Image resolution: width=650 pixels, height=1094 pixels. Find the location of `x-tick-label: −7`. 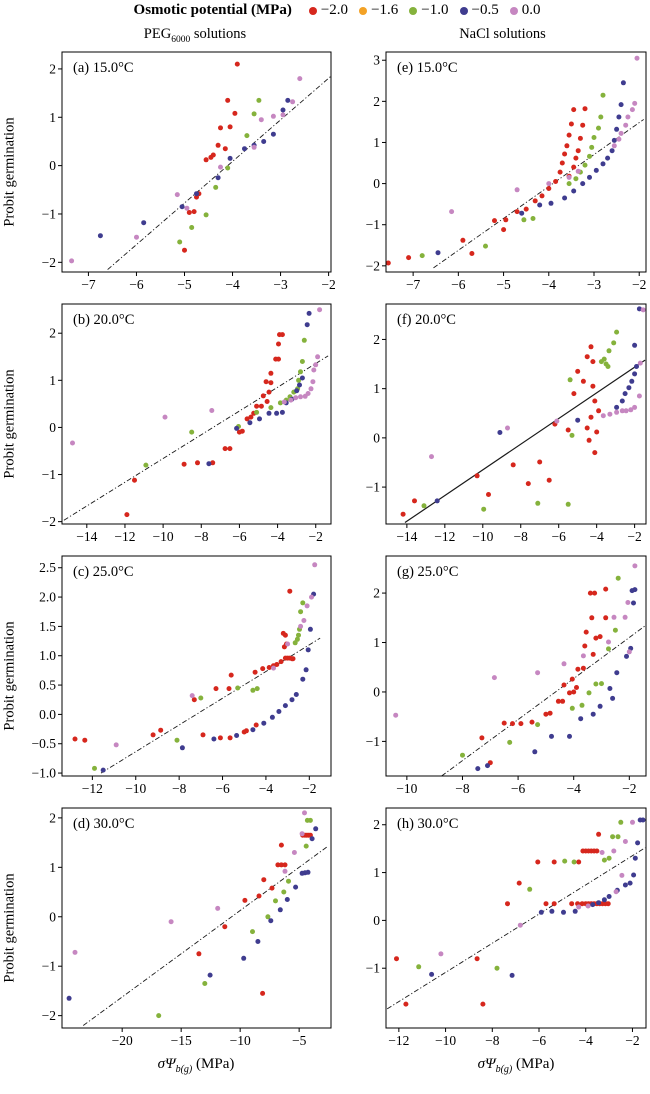

x-tick-label: −7 is located at coordinates (88, 284).